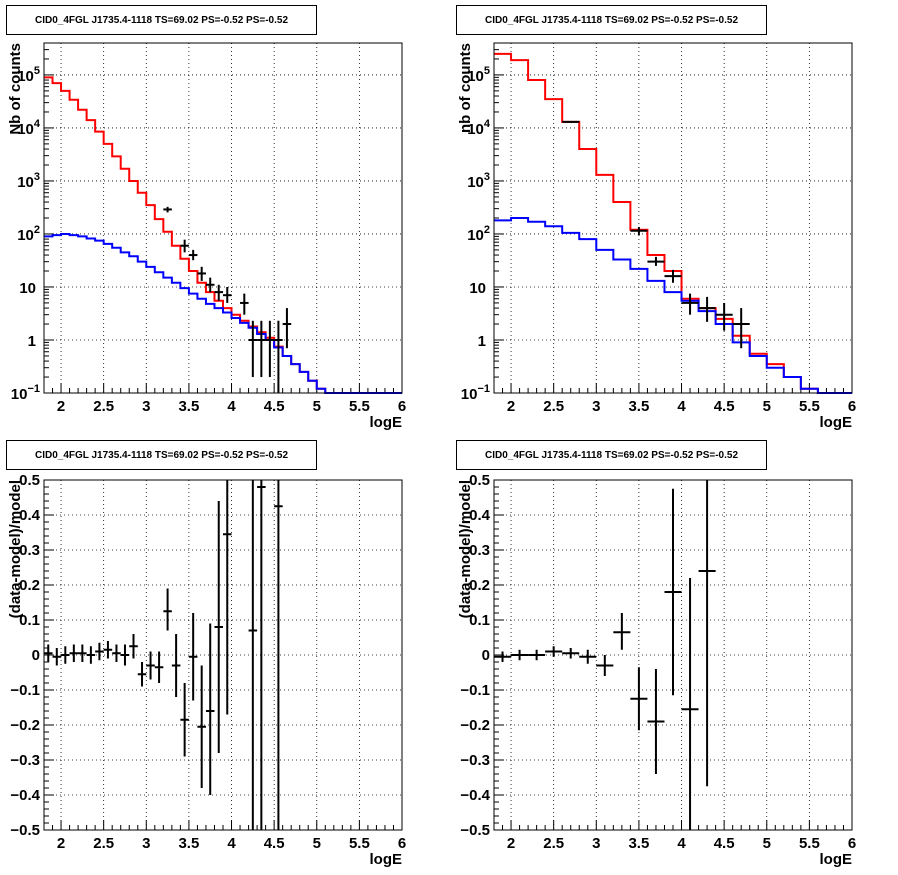  What do you see at coordinates (465, 88) in the screenshot?
I see `y-axis-title: nb of counts` at bounding box center [465, 88].